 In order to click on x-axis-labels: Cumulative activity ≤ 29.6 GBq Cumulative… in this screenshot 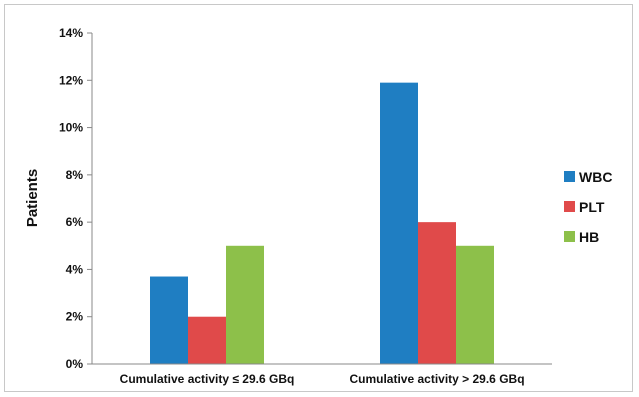, I will do `click(322, 379)`.